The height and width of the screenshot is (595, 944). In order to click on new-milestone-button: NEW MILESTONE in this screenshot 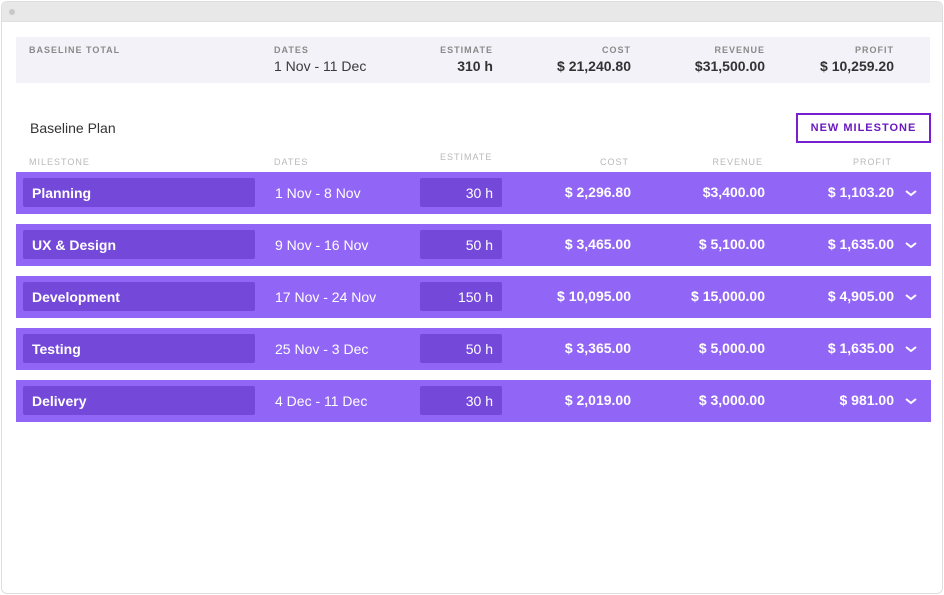, I will do `click(863, 128)`.